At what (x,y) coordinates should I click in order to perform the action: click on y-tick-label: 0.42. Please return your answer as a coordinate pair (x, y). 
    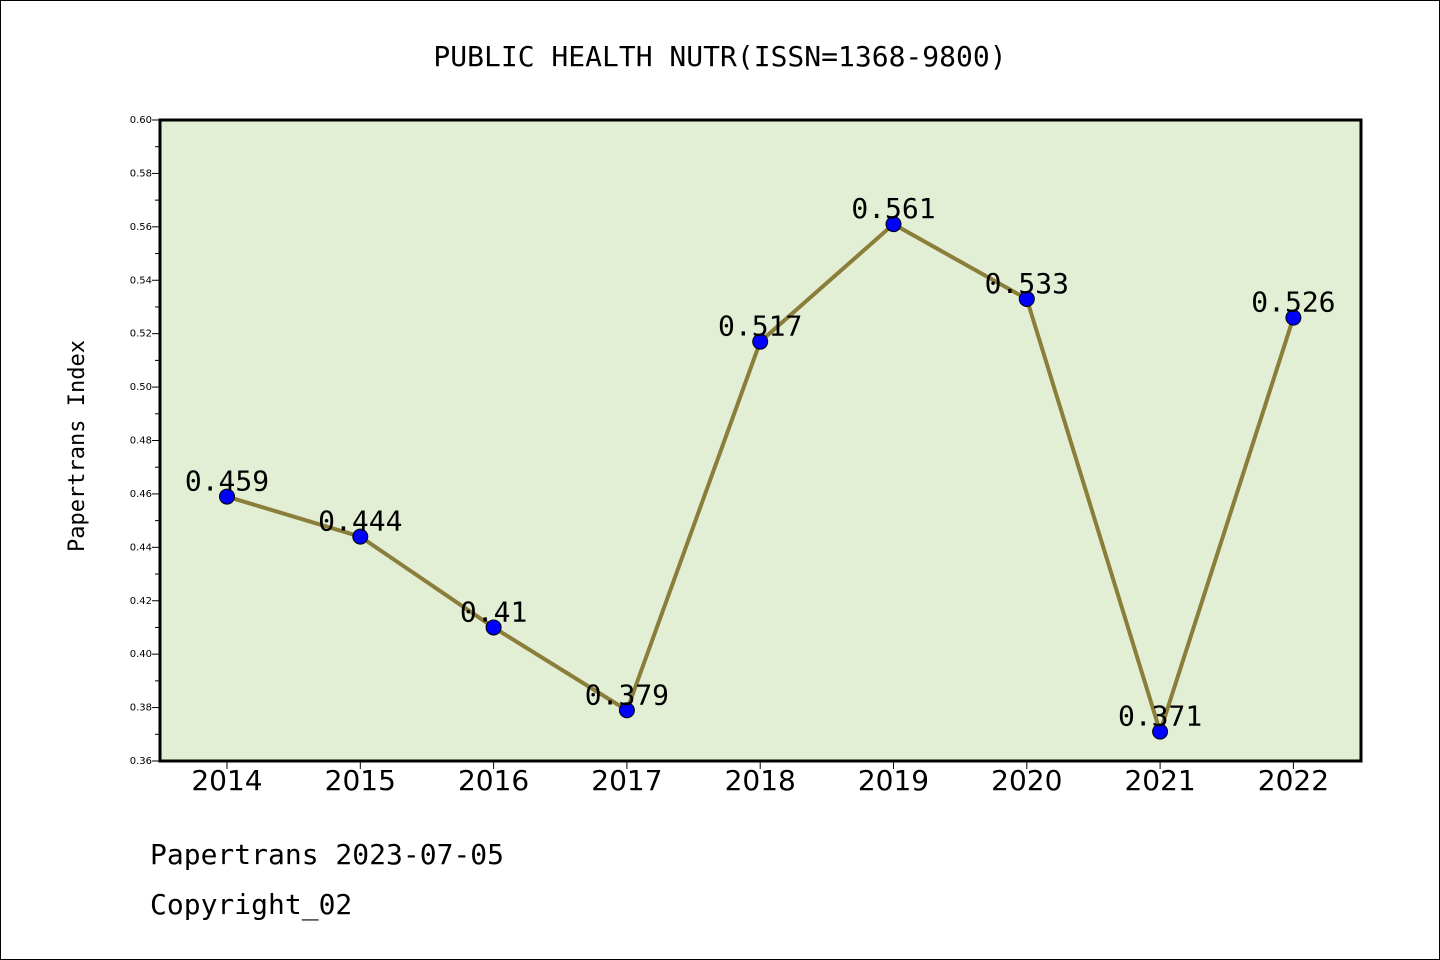
    Looking at the image, I should click on (141, 601).